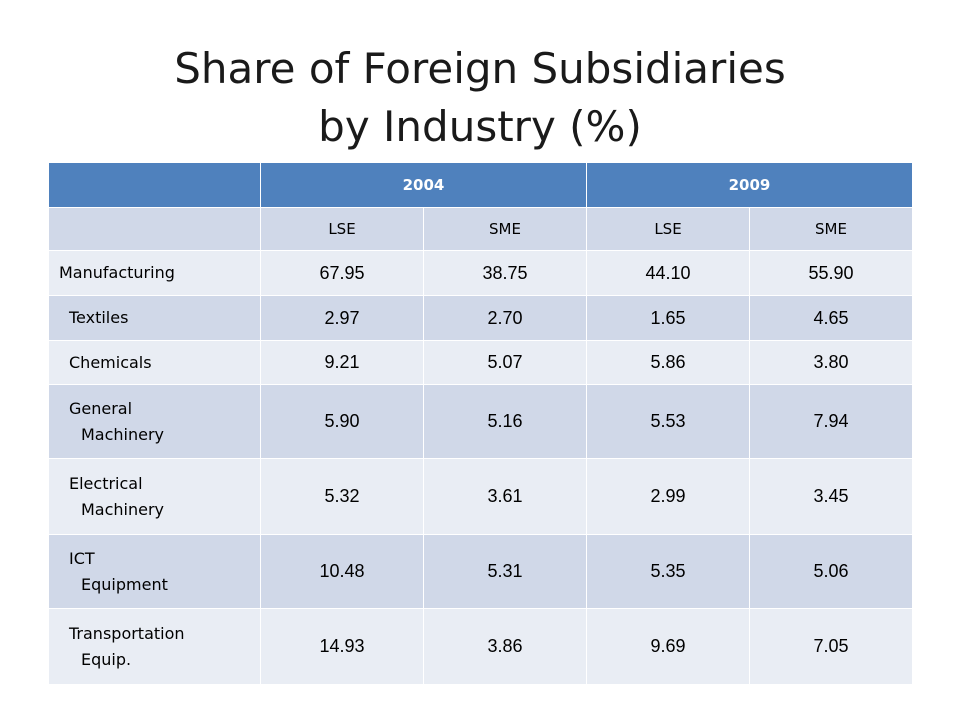  What do you see at coordinates (154, 646) in the screenshot?
I see `row-label: Transportation Equip.` at bounding box center [154, 646].